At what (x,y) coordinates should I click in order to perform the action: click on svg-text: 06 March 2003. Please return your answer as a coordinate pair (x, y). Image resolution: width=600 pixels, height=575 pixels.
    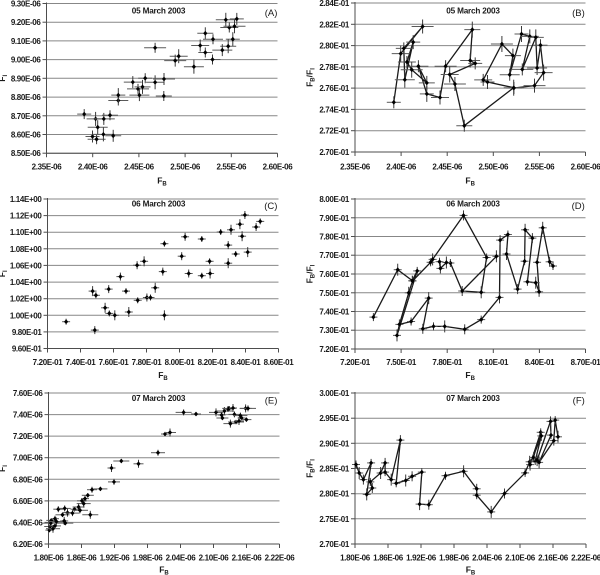
    Looking at the image, I should click on (159, 204).